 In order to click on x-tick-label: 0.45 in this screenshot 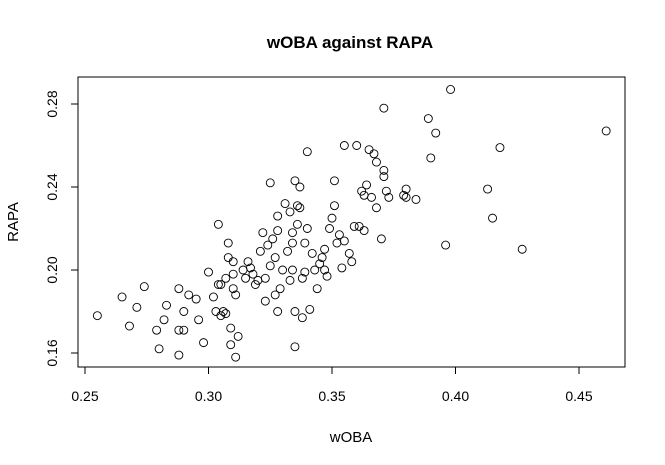, I will do `click(578, 396)`.